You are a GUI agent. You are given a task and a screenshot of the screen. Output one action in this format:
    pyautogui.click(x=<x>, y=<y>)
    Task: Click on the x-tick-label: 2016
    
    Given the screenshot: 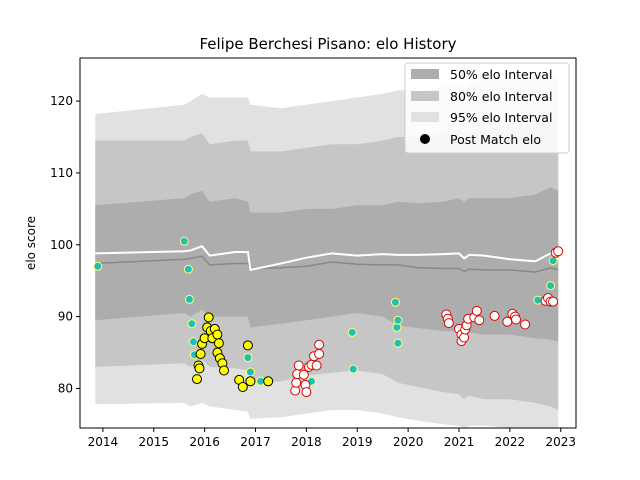 What is the action you would take?
    pyautogui.click(x=204, y=442)
    